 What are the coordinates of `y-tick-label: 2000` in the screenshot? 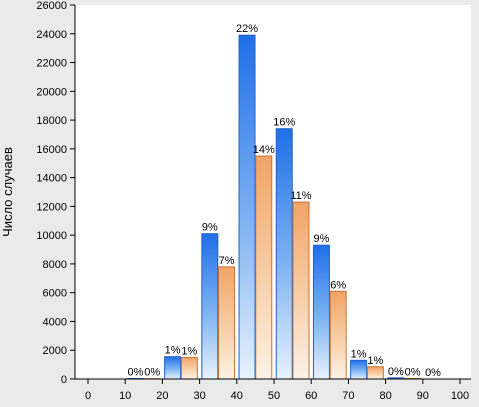 It's located at (55, 351).